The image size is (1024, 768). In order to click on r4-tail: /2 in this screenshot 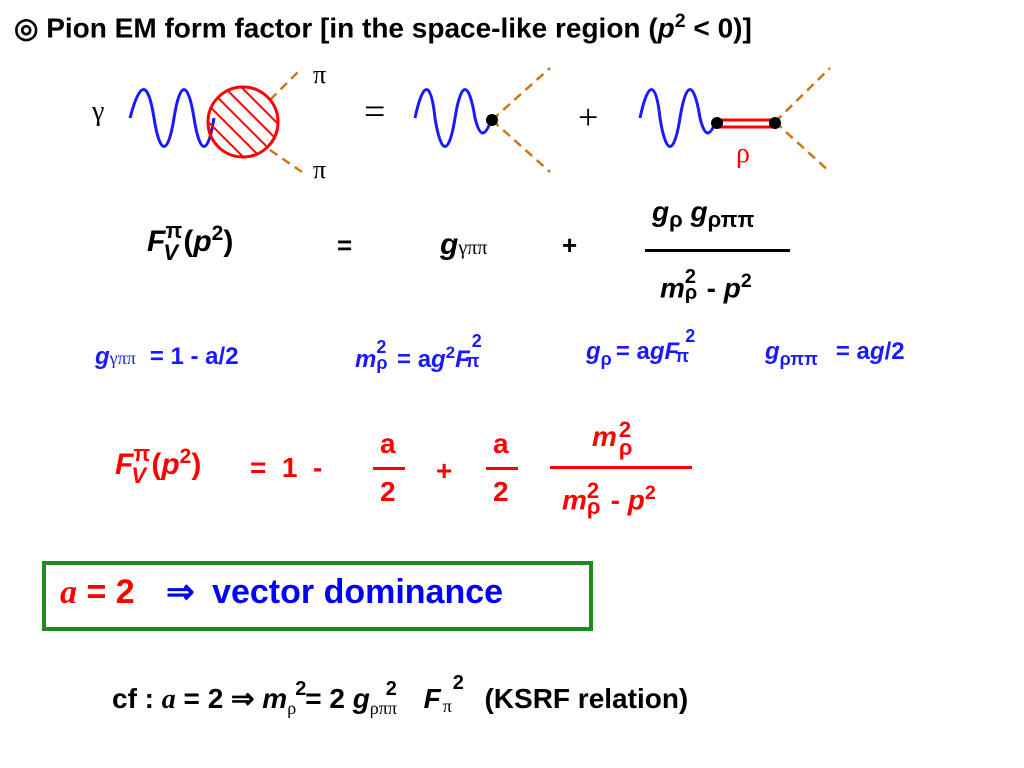, I will do `click(894, 351)`.